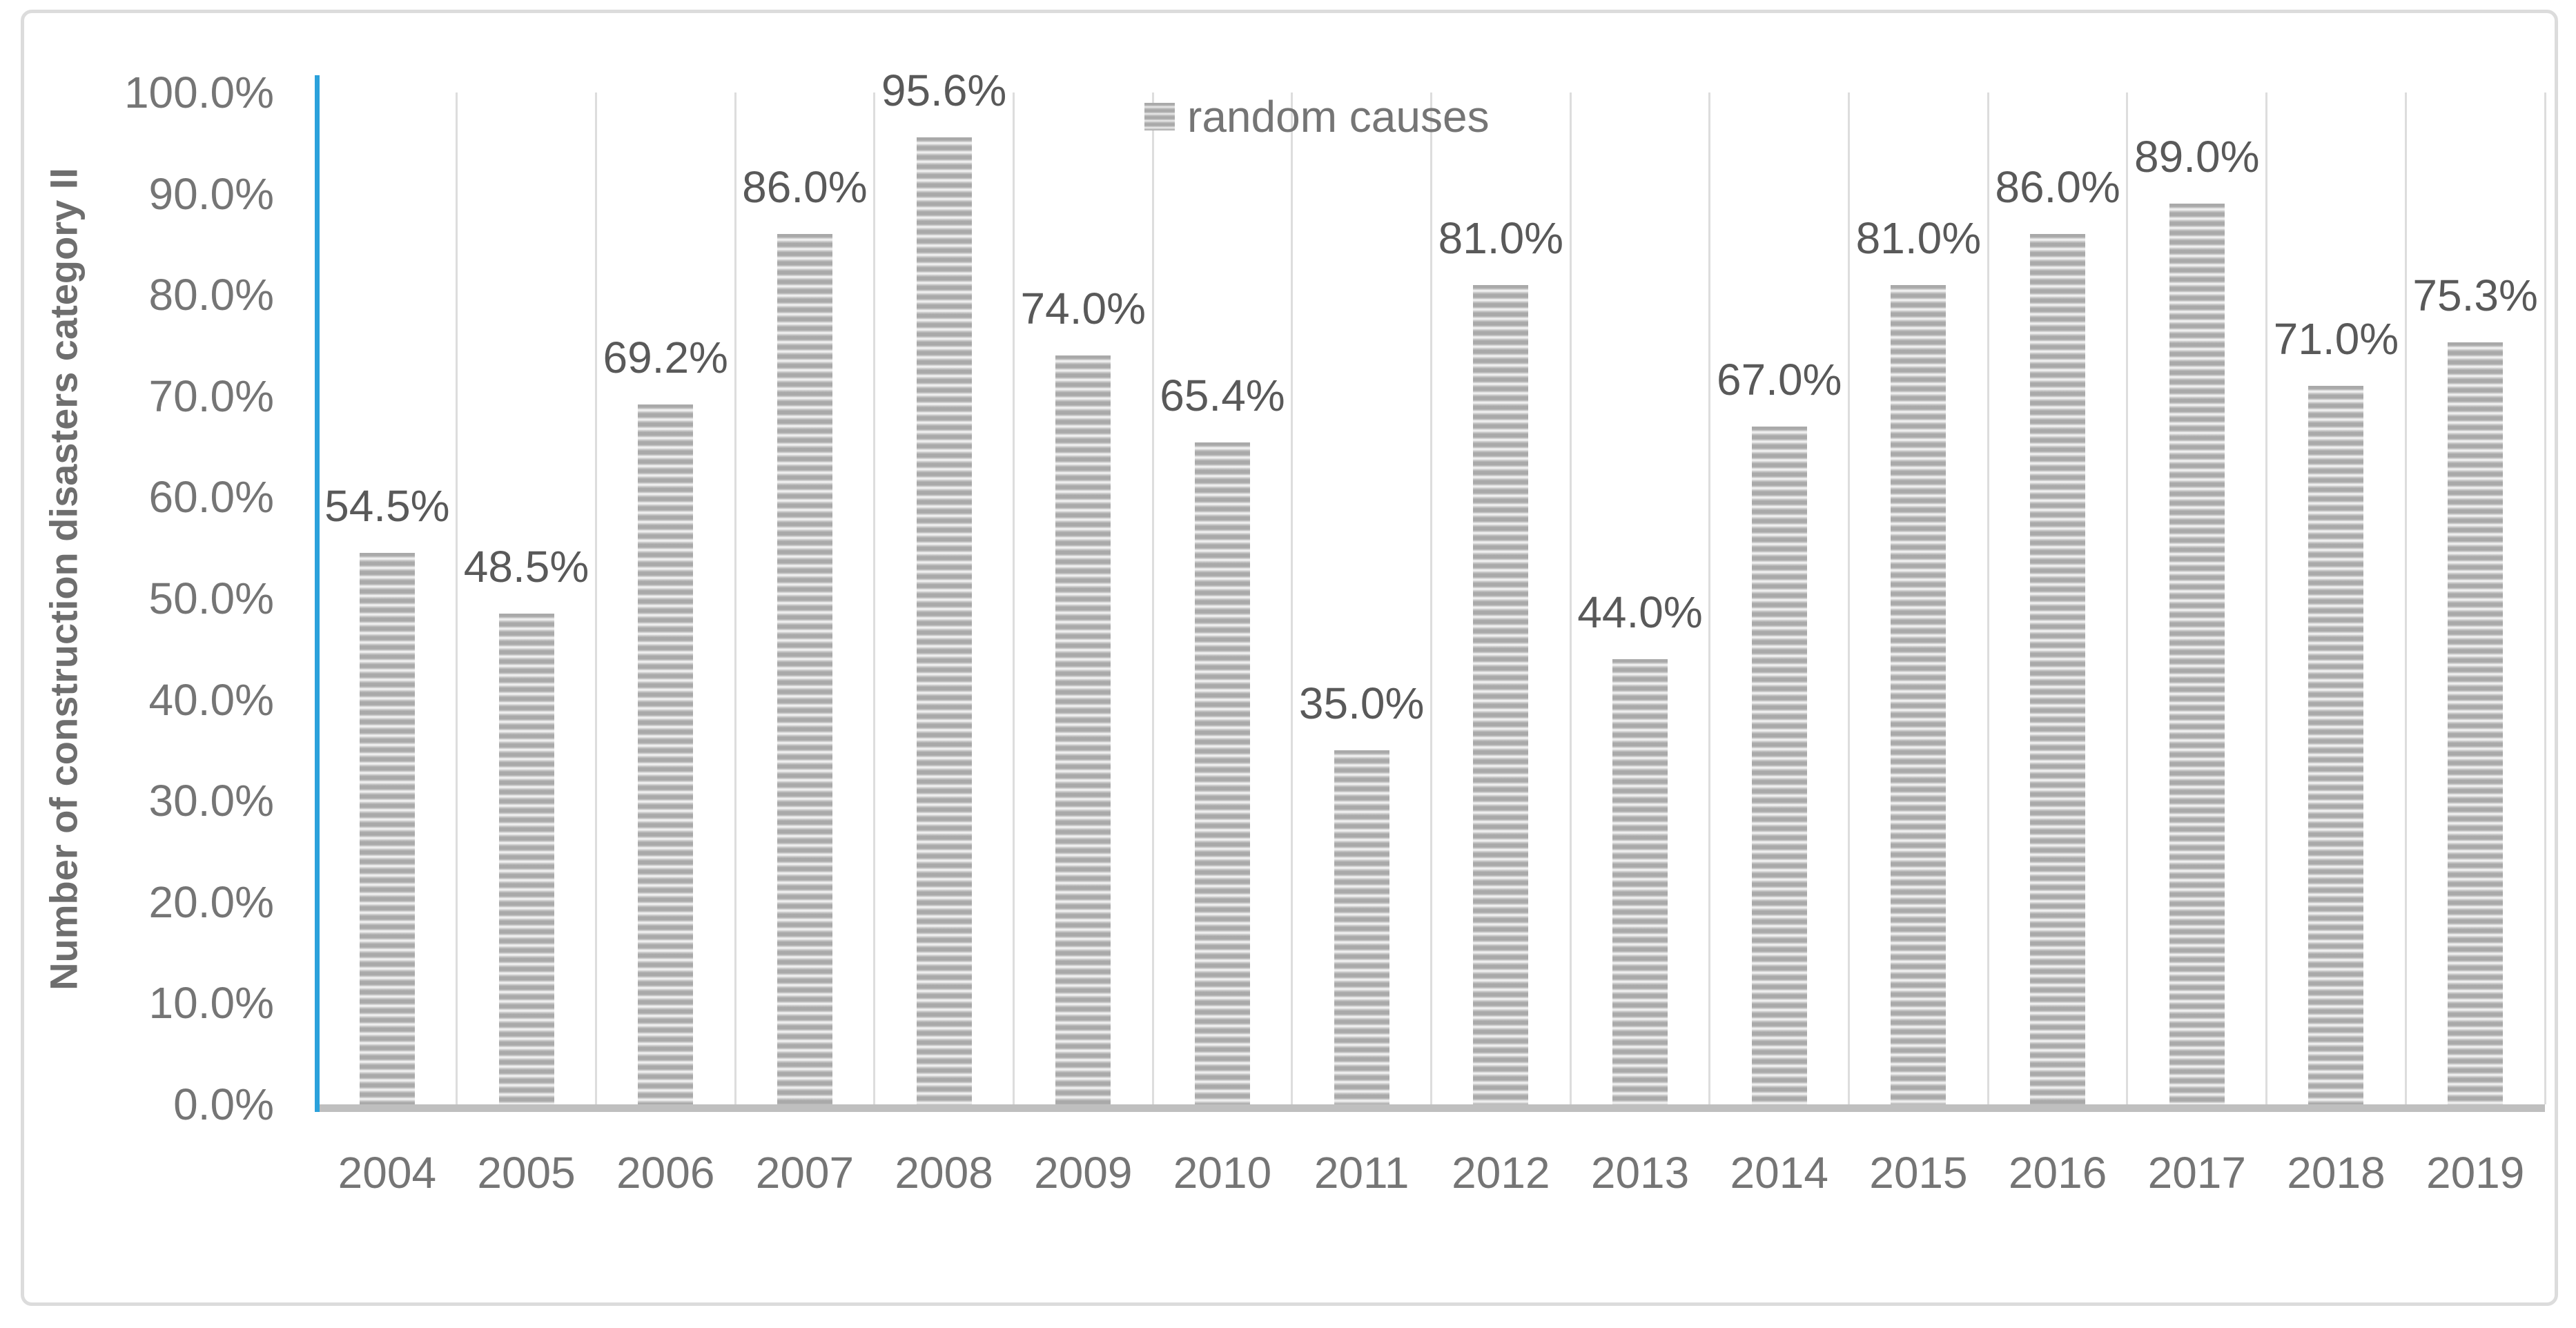 The width and height of the screenshot is (2576, 1328). I want to click on bar-2009, so click(1083, 730).